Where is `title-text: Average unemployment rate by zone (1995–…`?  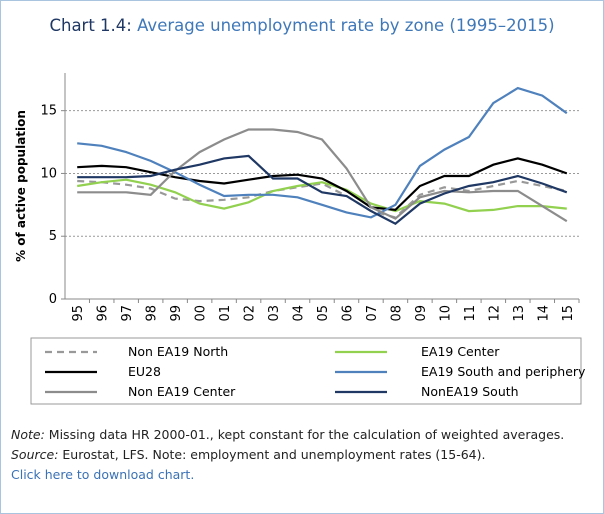
title-text: Average unemployment rate by zone (1995–… is located at coordinates (345, 25).